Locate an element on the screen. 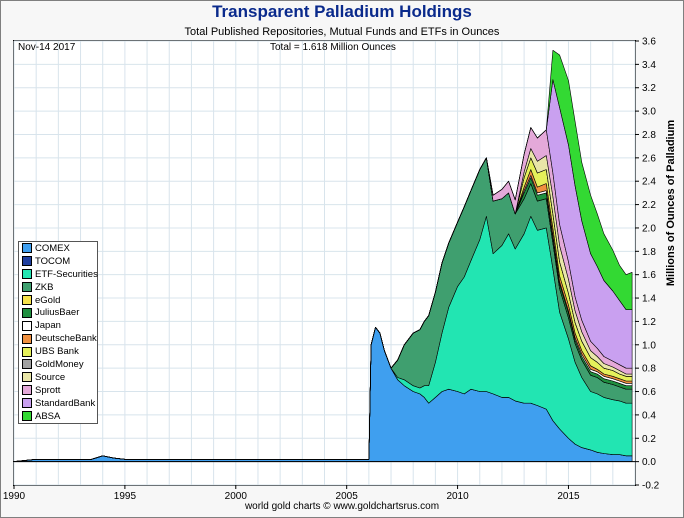 Image resolution: width=684 pixels, height=518 pixels. legend-item: ZKB is located at coordinates (58, 287).